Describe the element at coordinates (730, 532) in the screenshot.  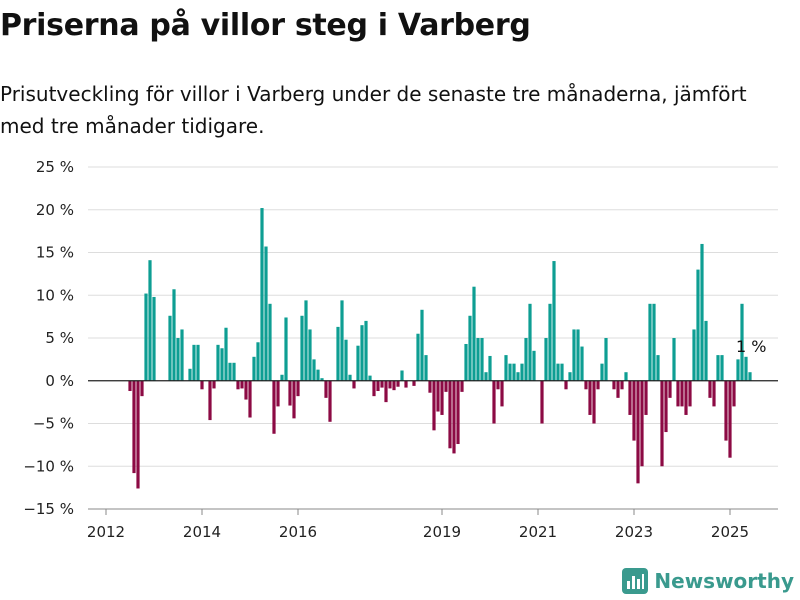
I see `x-tick-label: 2025` at that location.